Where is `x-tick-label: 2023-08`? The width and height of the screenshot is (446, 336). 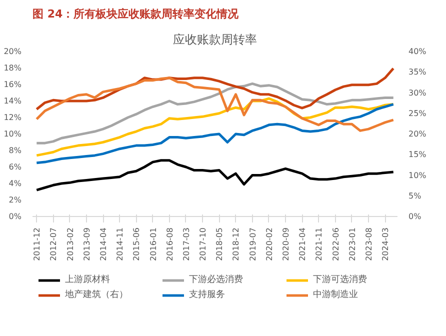 x-tick-label: 2023-08 is located at coordinates (369, 244).